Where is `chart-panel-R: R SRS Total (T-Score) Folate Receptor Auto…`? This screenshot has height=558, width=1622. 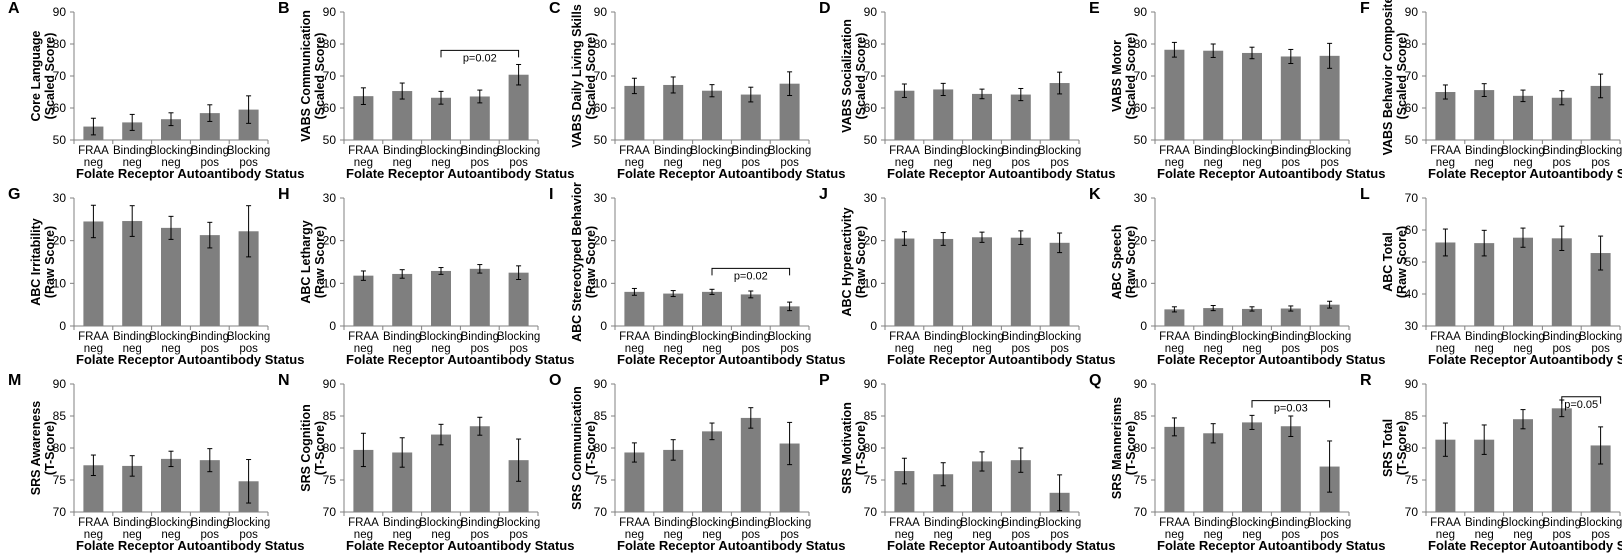
chart-panel-R: R SRS Total (T-Score) Folate Receptor Auto… is located at coordinates (1487, 465).